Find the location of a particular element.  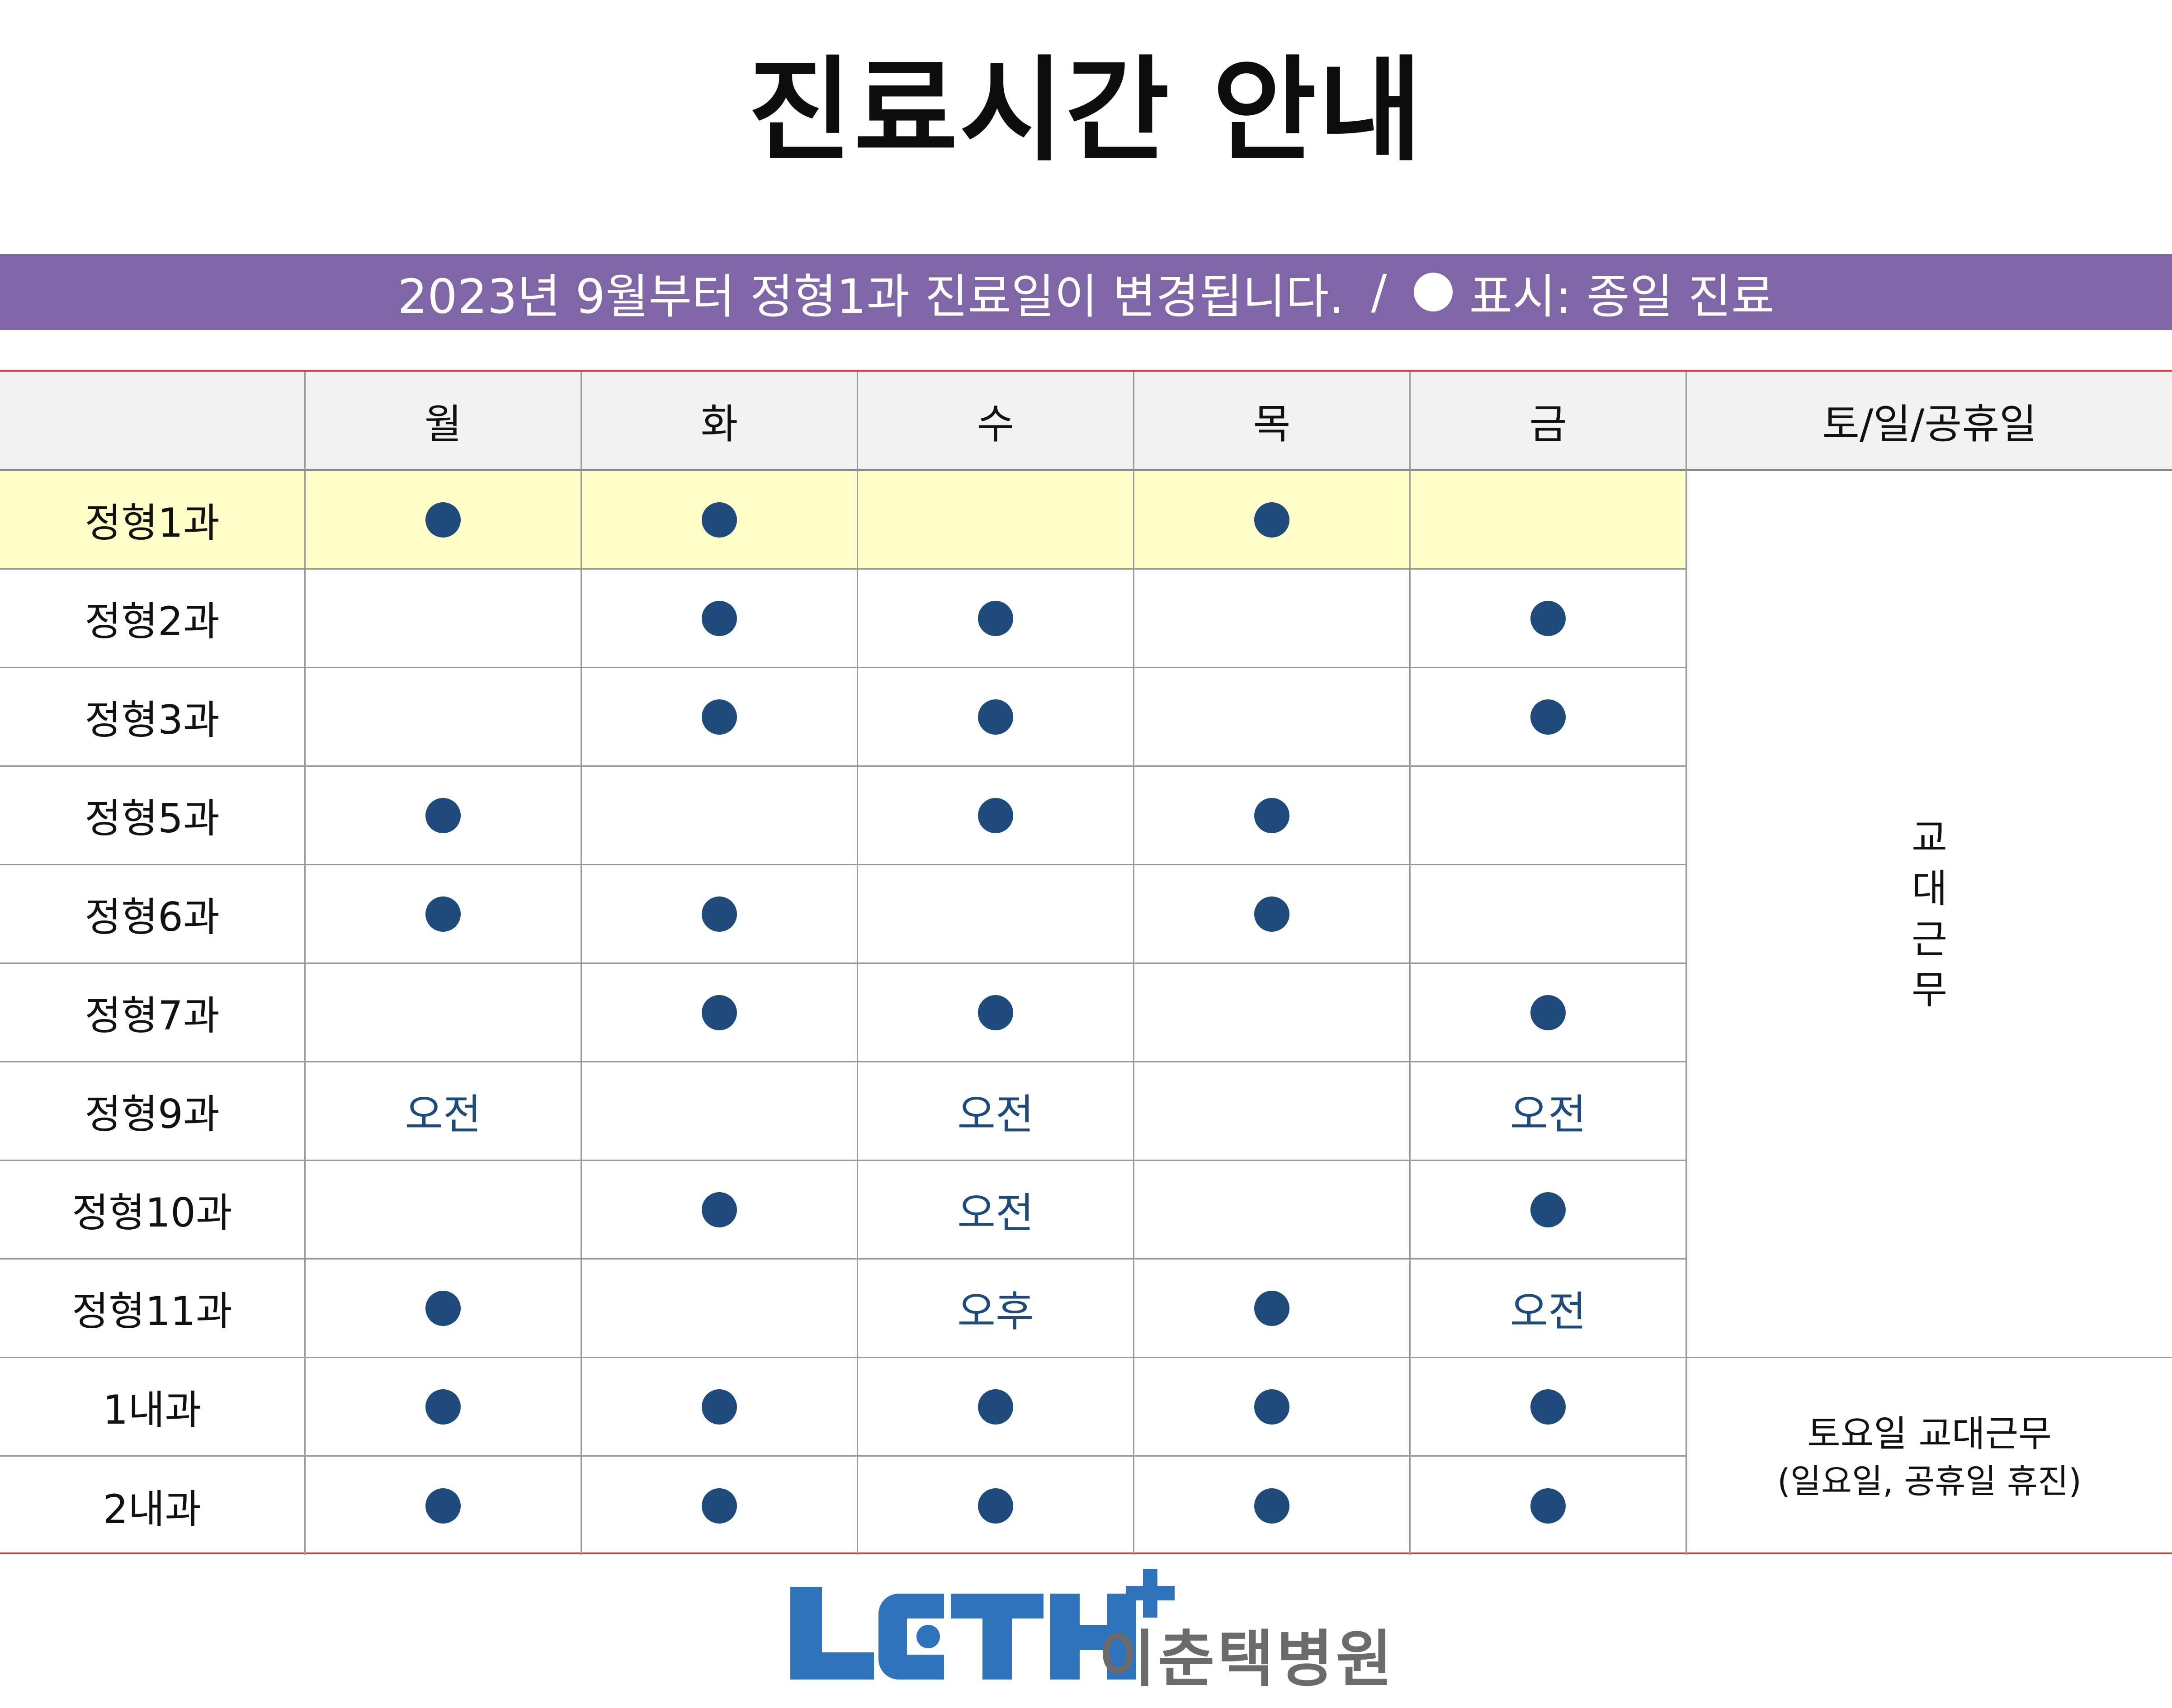

logo-letter-h is located at coordinates (1093, 1637).